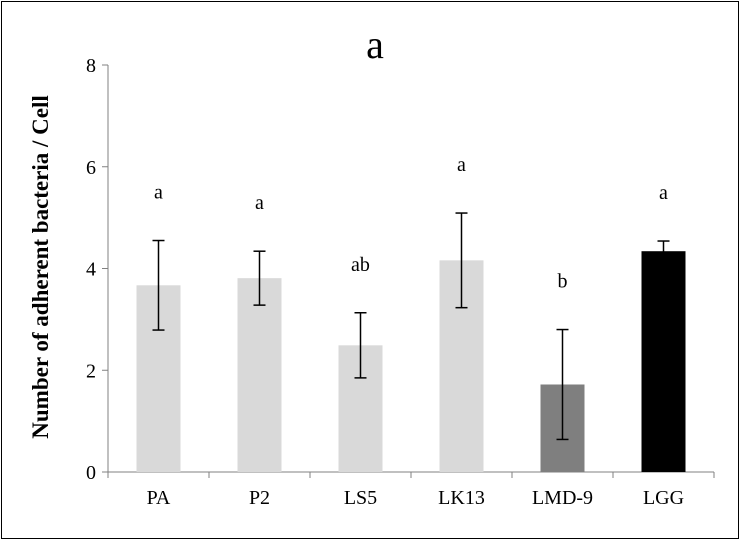 Image resolution: width=742 pixels, height=542 pixels. What do you see at coordinates (663, 498) in the screenshot?
I see `x-tick-label: LGG` at bounding box center [663, 498].